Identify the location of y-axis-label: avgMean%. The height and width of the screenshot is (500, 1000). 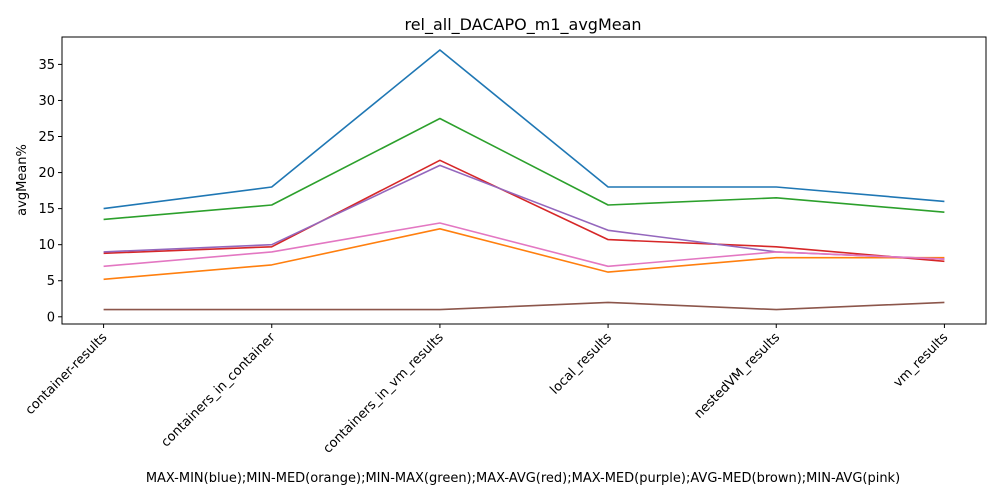
(22, 180).